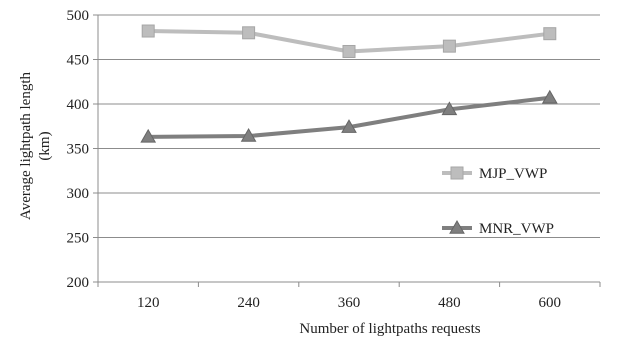 This screenshot has width=633, height=348. Describe the element at coordinates (35, 146) in the screenshot. I see `y-axis-label-group: Average lightpath length (km)` at that location.